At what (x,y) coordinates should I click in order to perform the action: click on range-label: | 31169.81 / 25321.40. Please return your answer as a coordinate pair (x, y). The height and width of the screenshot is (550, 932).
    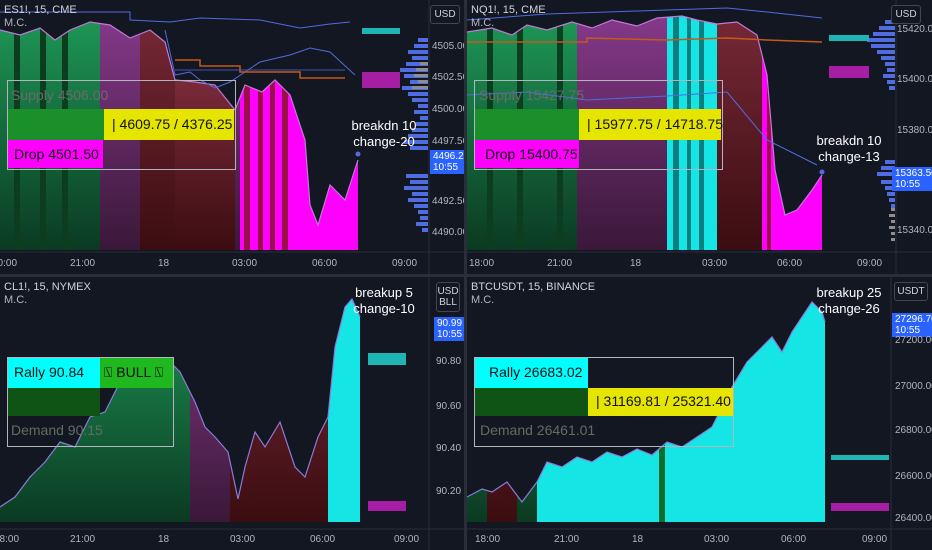
    Looking at the image, I should click on (663, 401).